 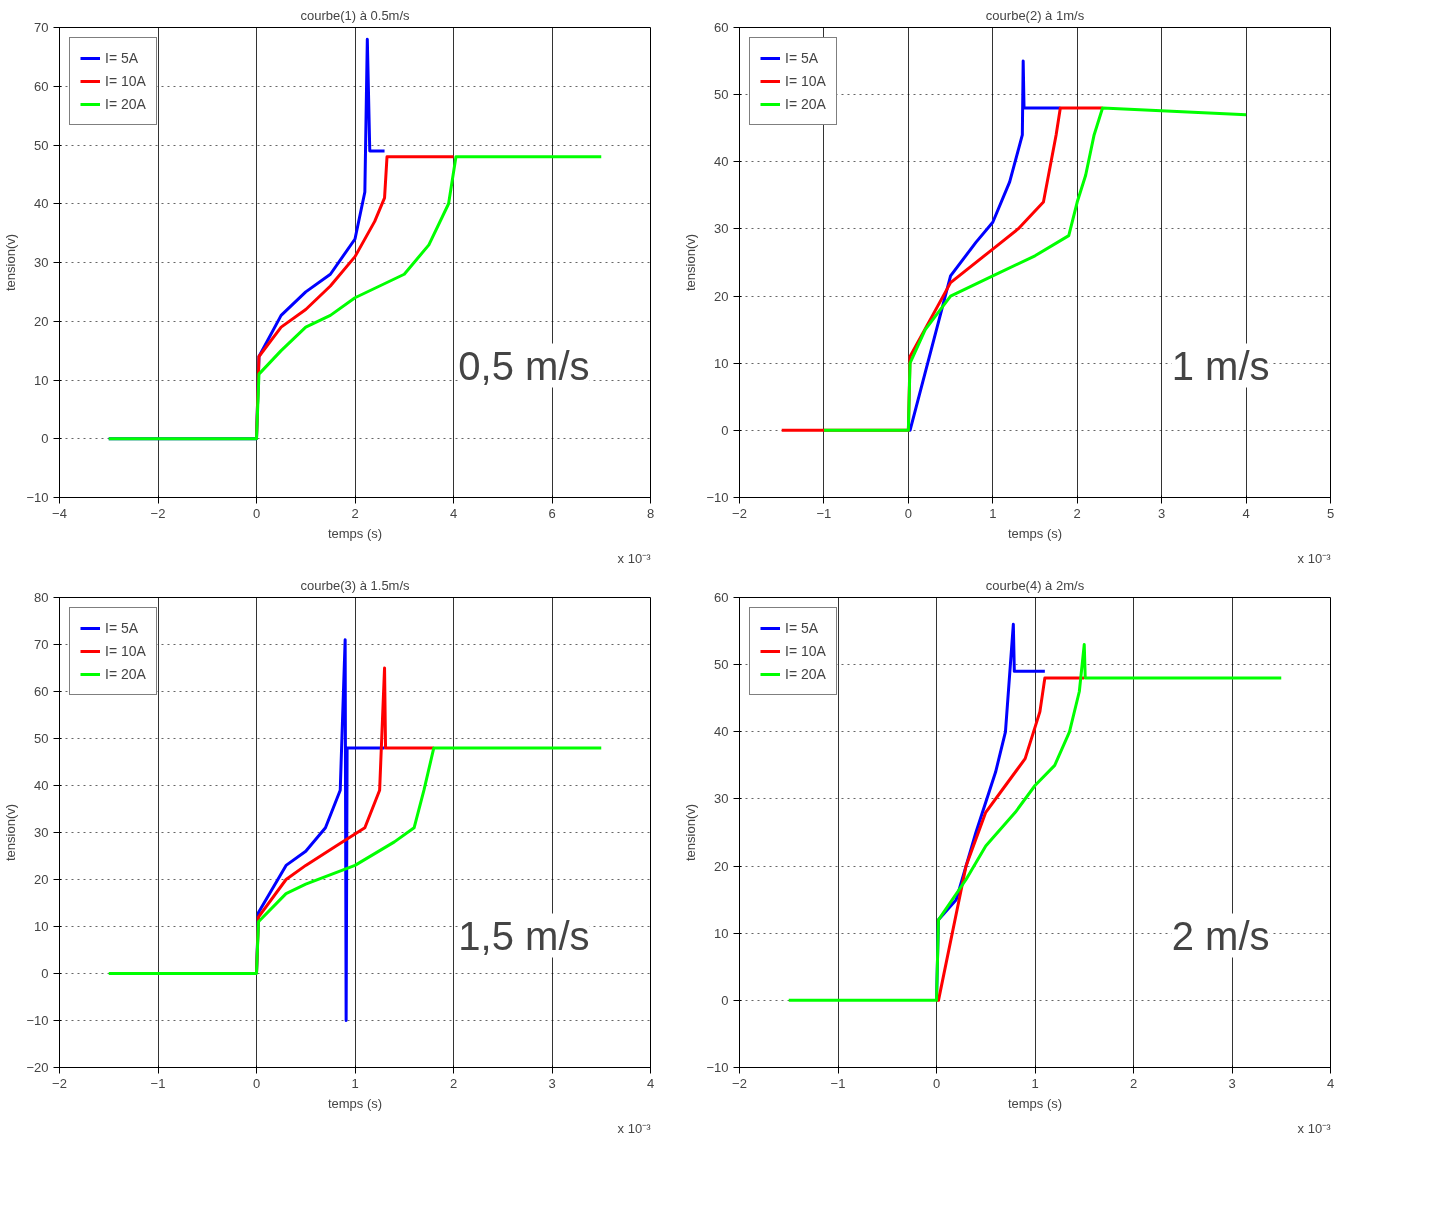 What do you see at coordinates (1330, 513) in the screenshot?
I see `x-tick-label: 5` at bounding box center [1330, 513].